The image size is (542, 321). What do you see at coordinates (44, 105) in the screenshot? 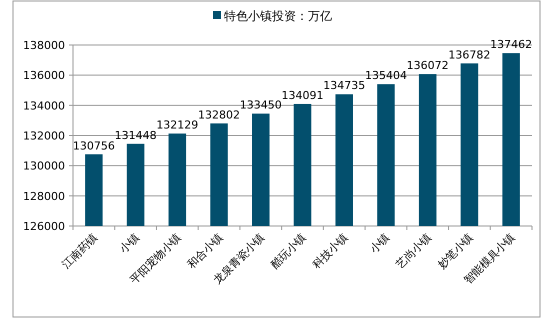
I see `y-tick-label: 134000` at bounding box center [44, 105].